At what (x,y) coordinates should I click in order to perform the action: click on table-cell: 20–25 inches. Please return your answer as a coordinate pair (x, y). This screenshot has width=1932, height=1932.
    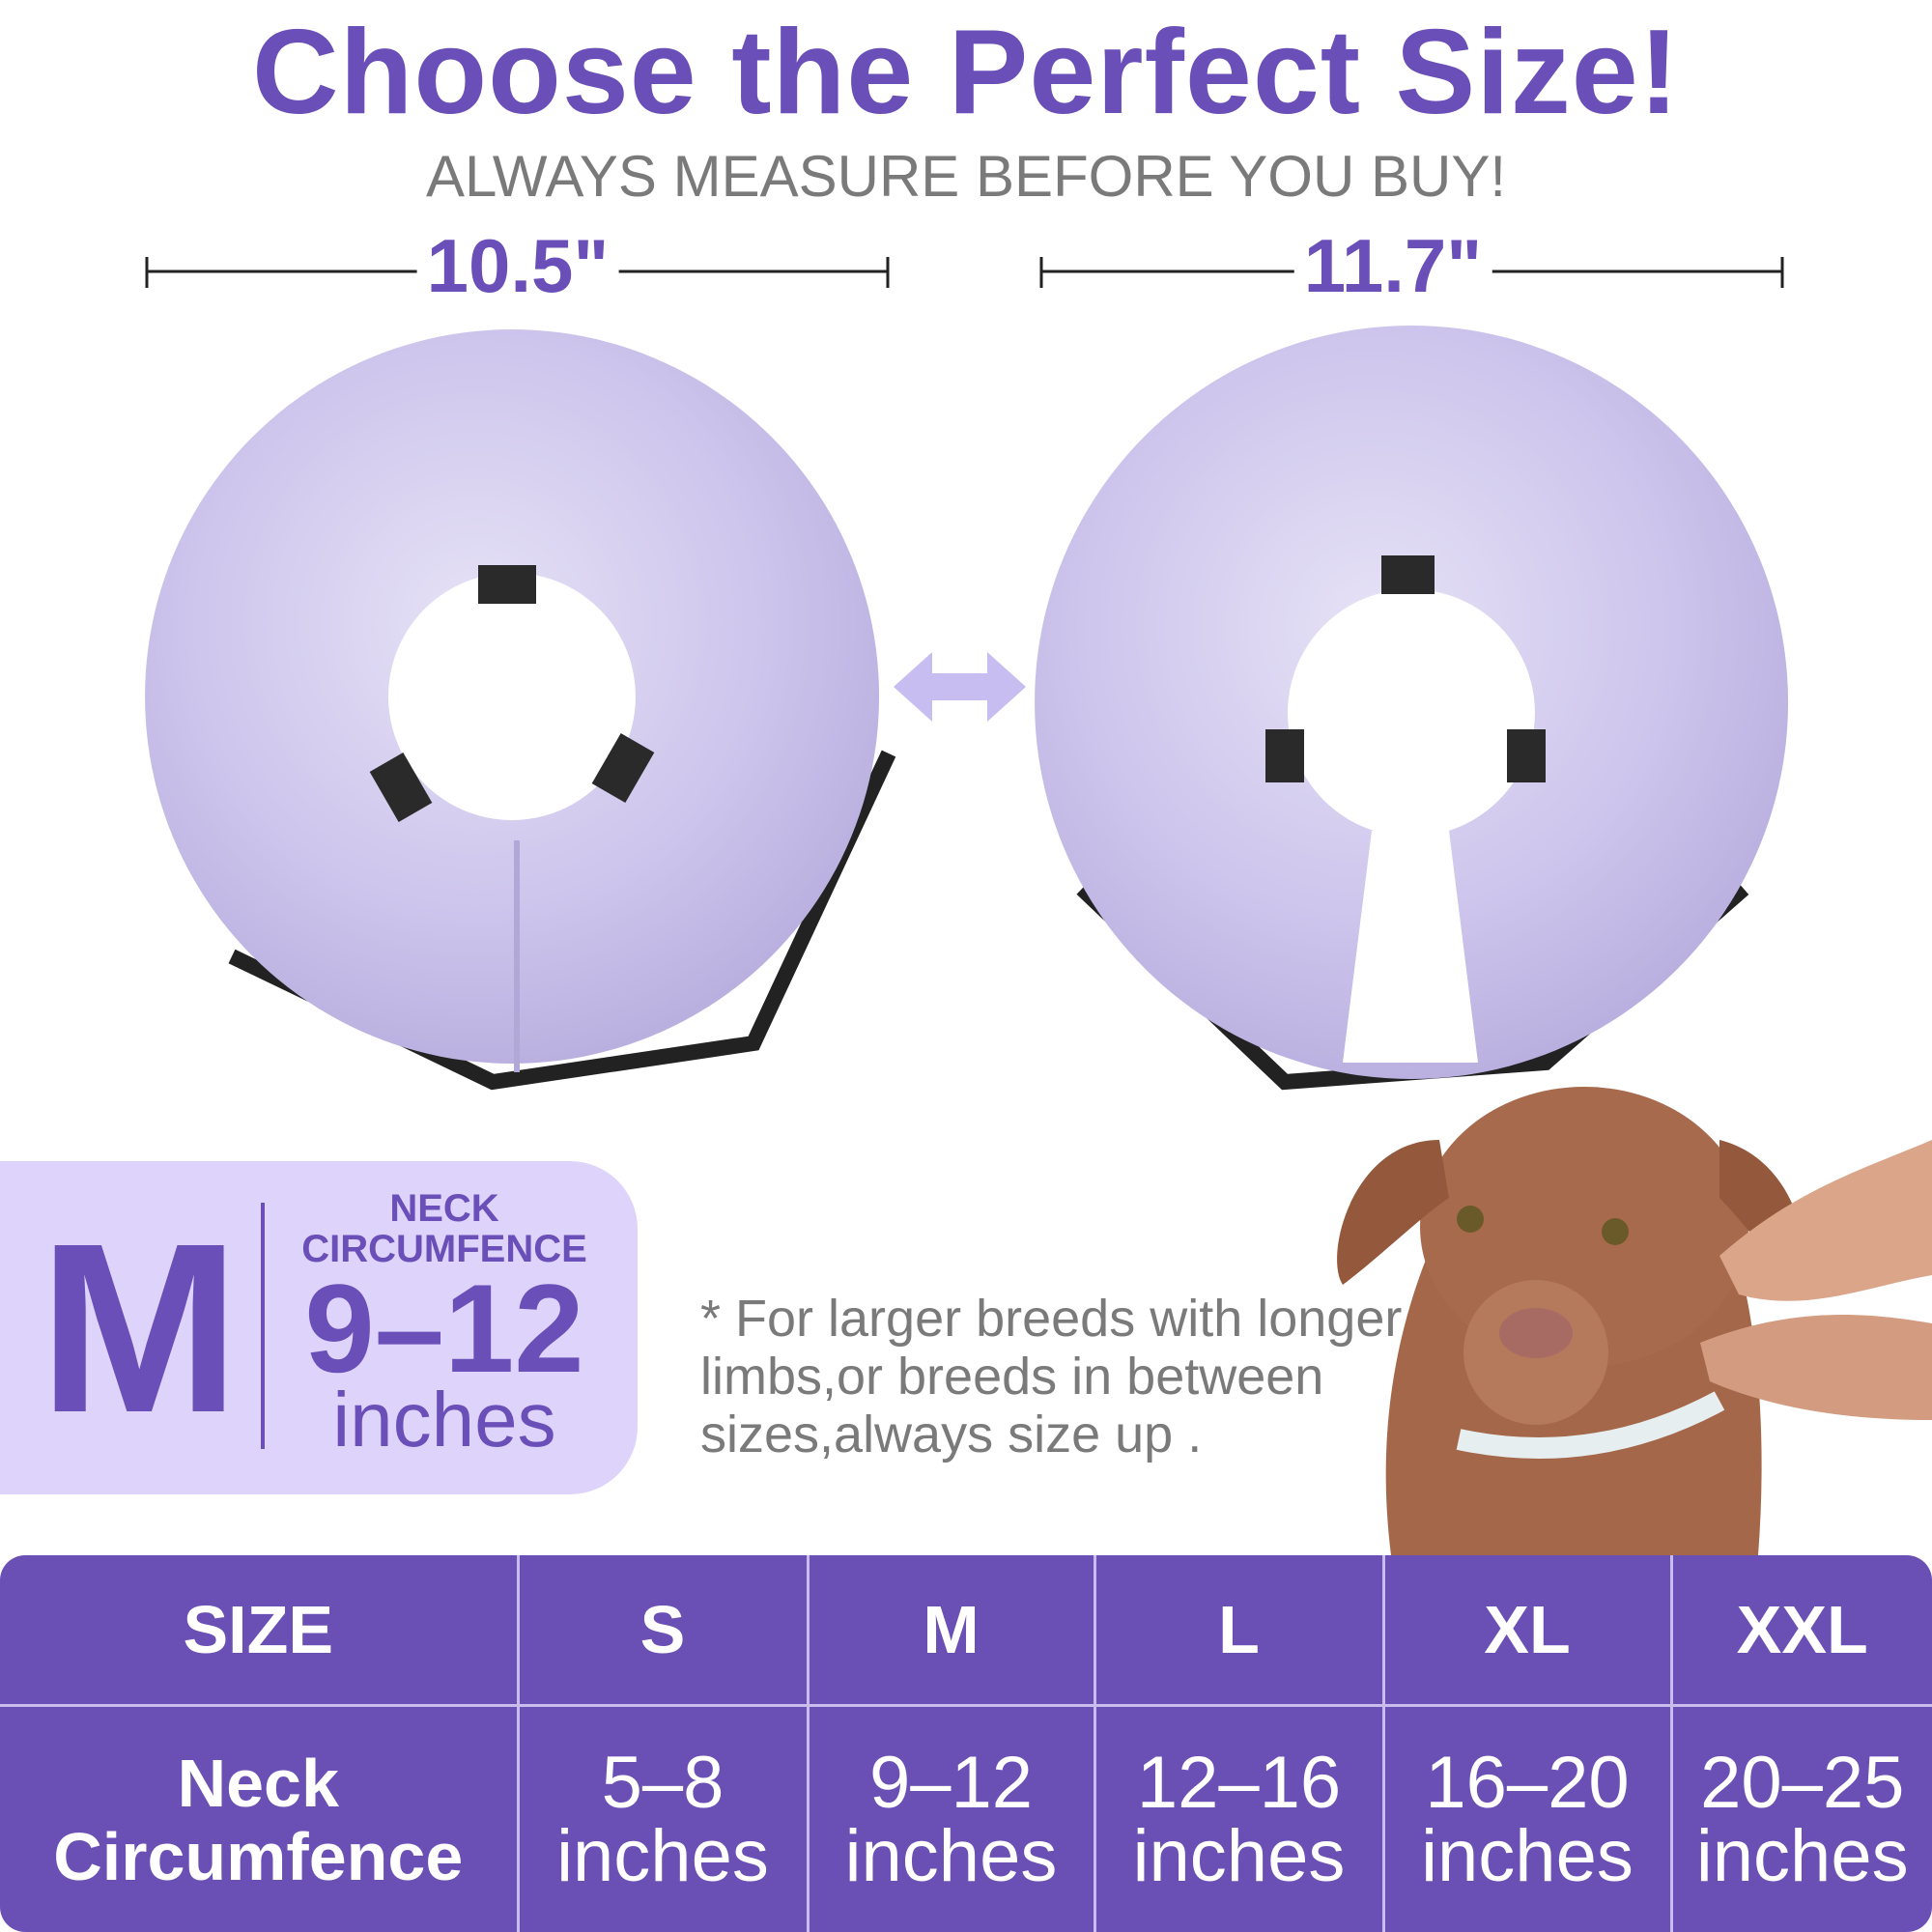
    Looking at the image, I should click on (1800, 1818).